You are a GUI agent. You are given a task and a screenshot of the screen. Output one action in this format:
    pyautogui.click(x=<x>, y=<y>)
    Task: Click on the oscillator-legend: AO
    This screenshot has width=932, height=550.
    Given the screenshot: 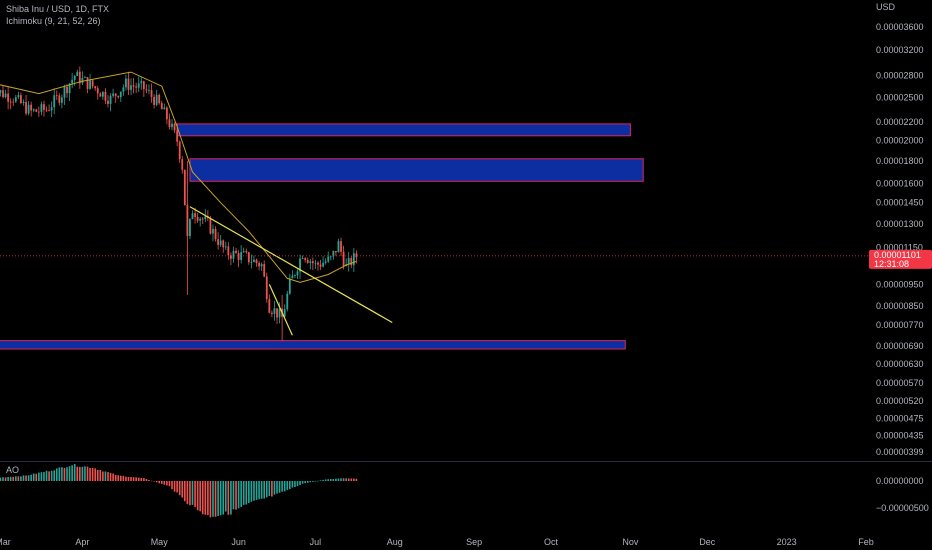 What is the action you would take?
    pyautogui.click(x=13, y=470)
    